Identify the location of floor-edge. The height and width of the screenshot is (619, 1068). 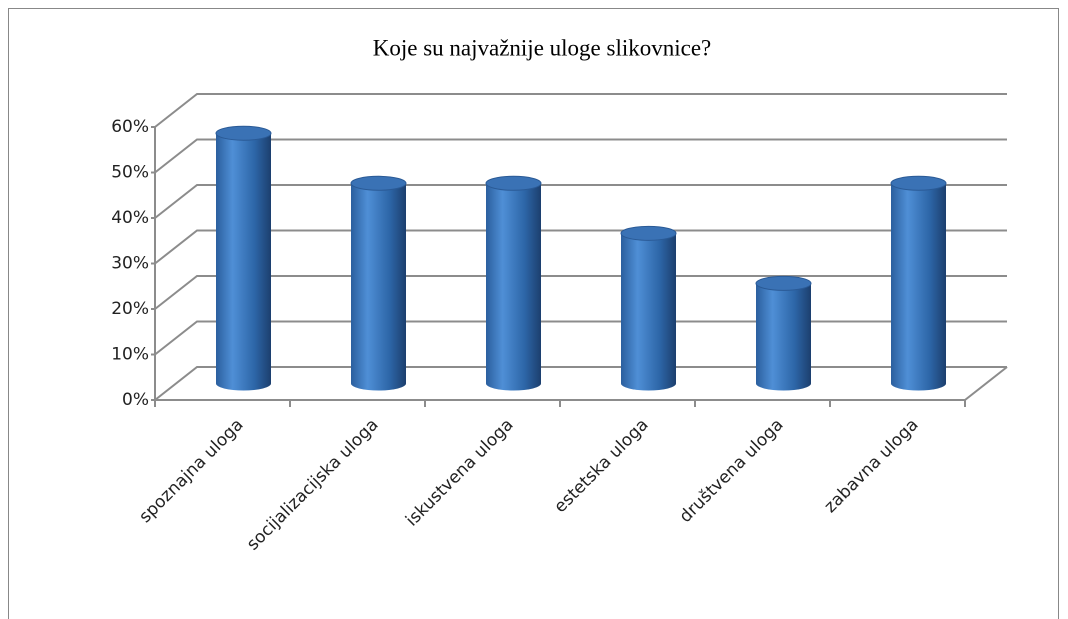
(986, 383).